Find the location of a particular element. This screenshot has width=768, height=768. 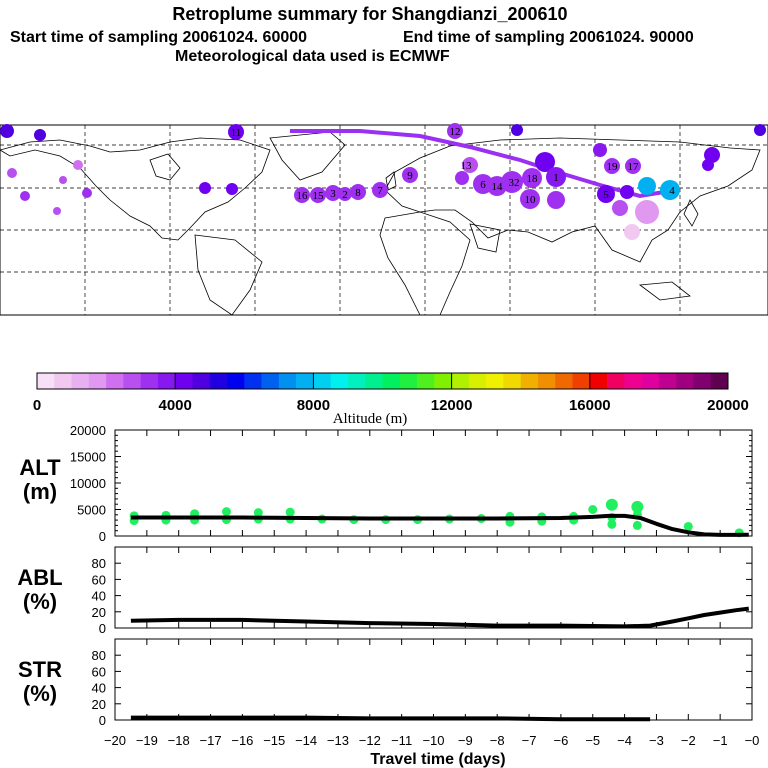

map-day-label: 14 is located at coordinates (498, 187).